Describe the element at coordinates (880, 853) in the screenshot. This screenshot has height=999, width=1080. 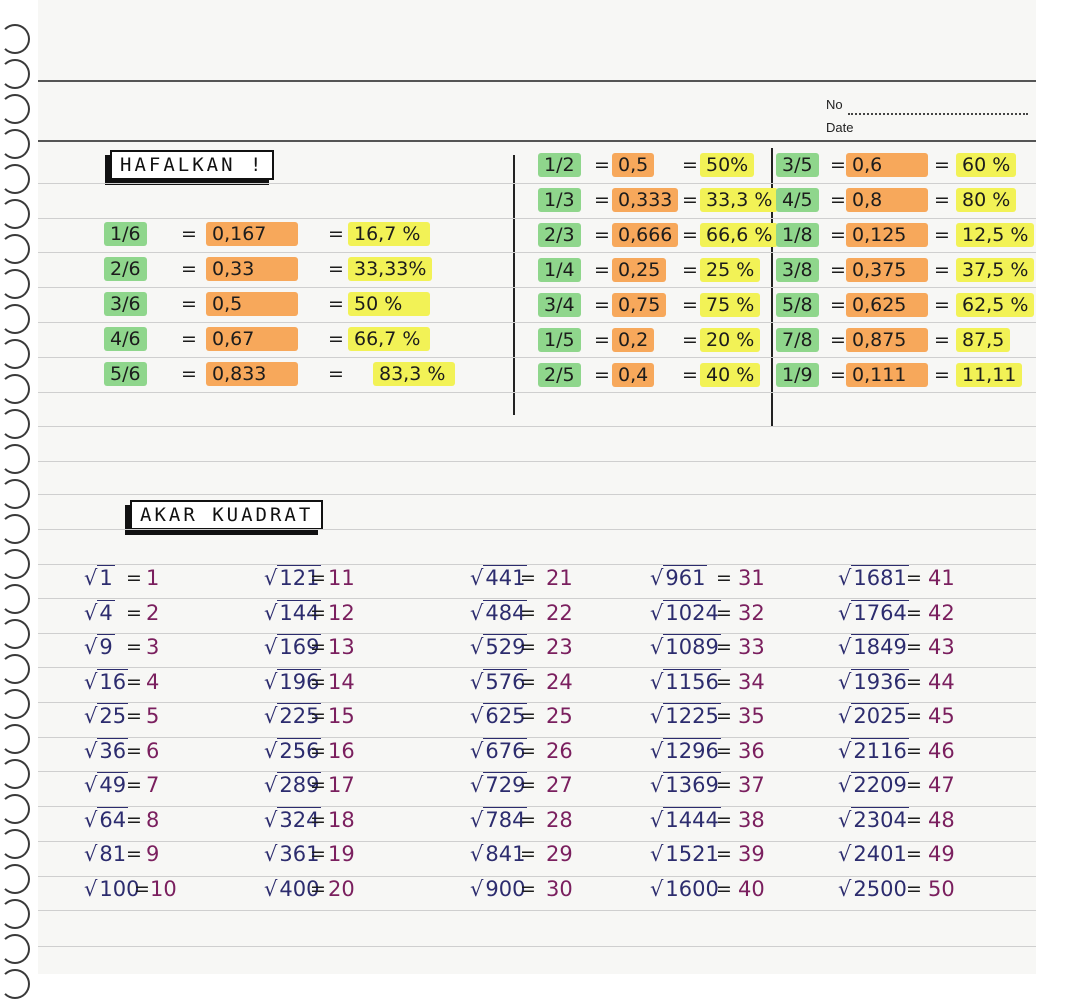
I see `radicand: 2401` at that location.